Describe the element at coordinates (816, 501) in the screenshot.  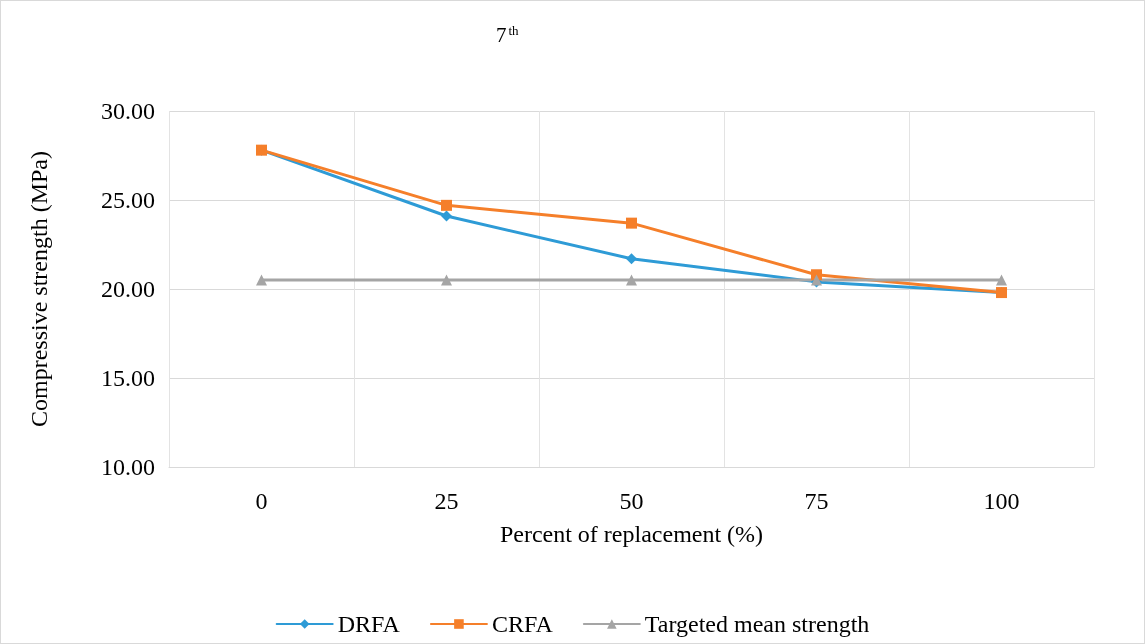
I see `x-tick-label: 75` at that location.